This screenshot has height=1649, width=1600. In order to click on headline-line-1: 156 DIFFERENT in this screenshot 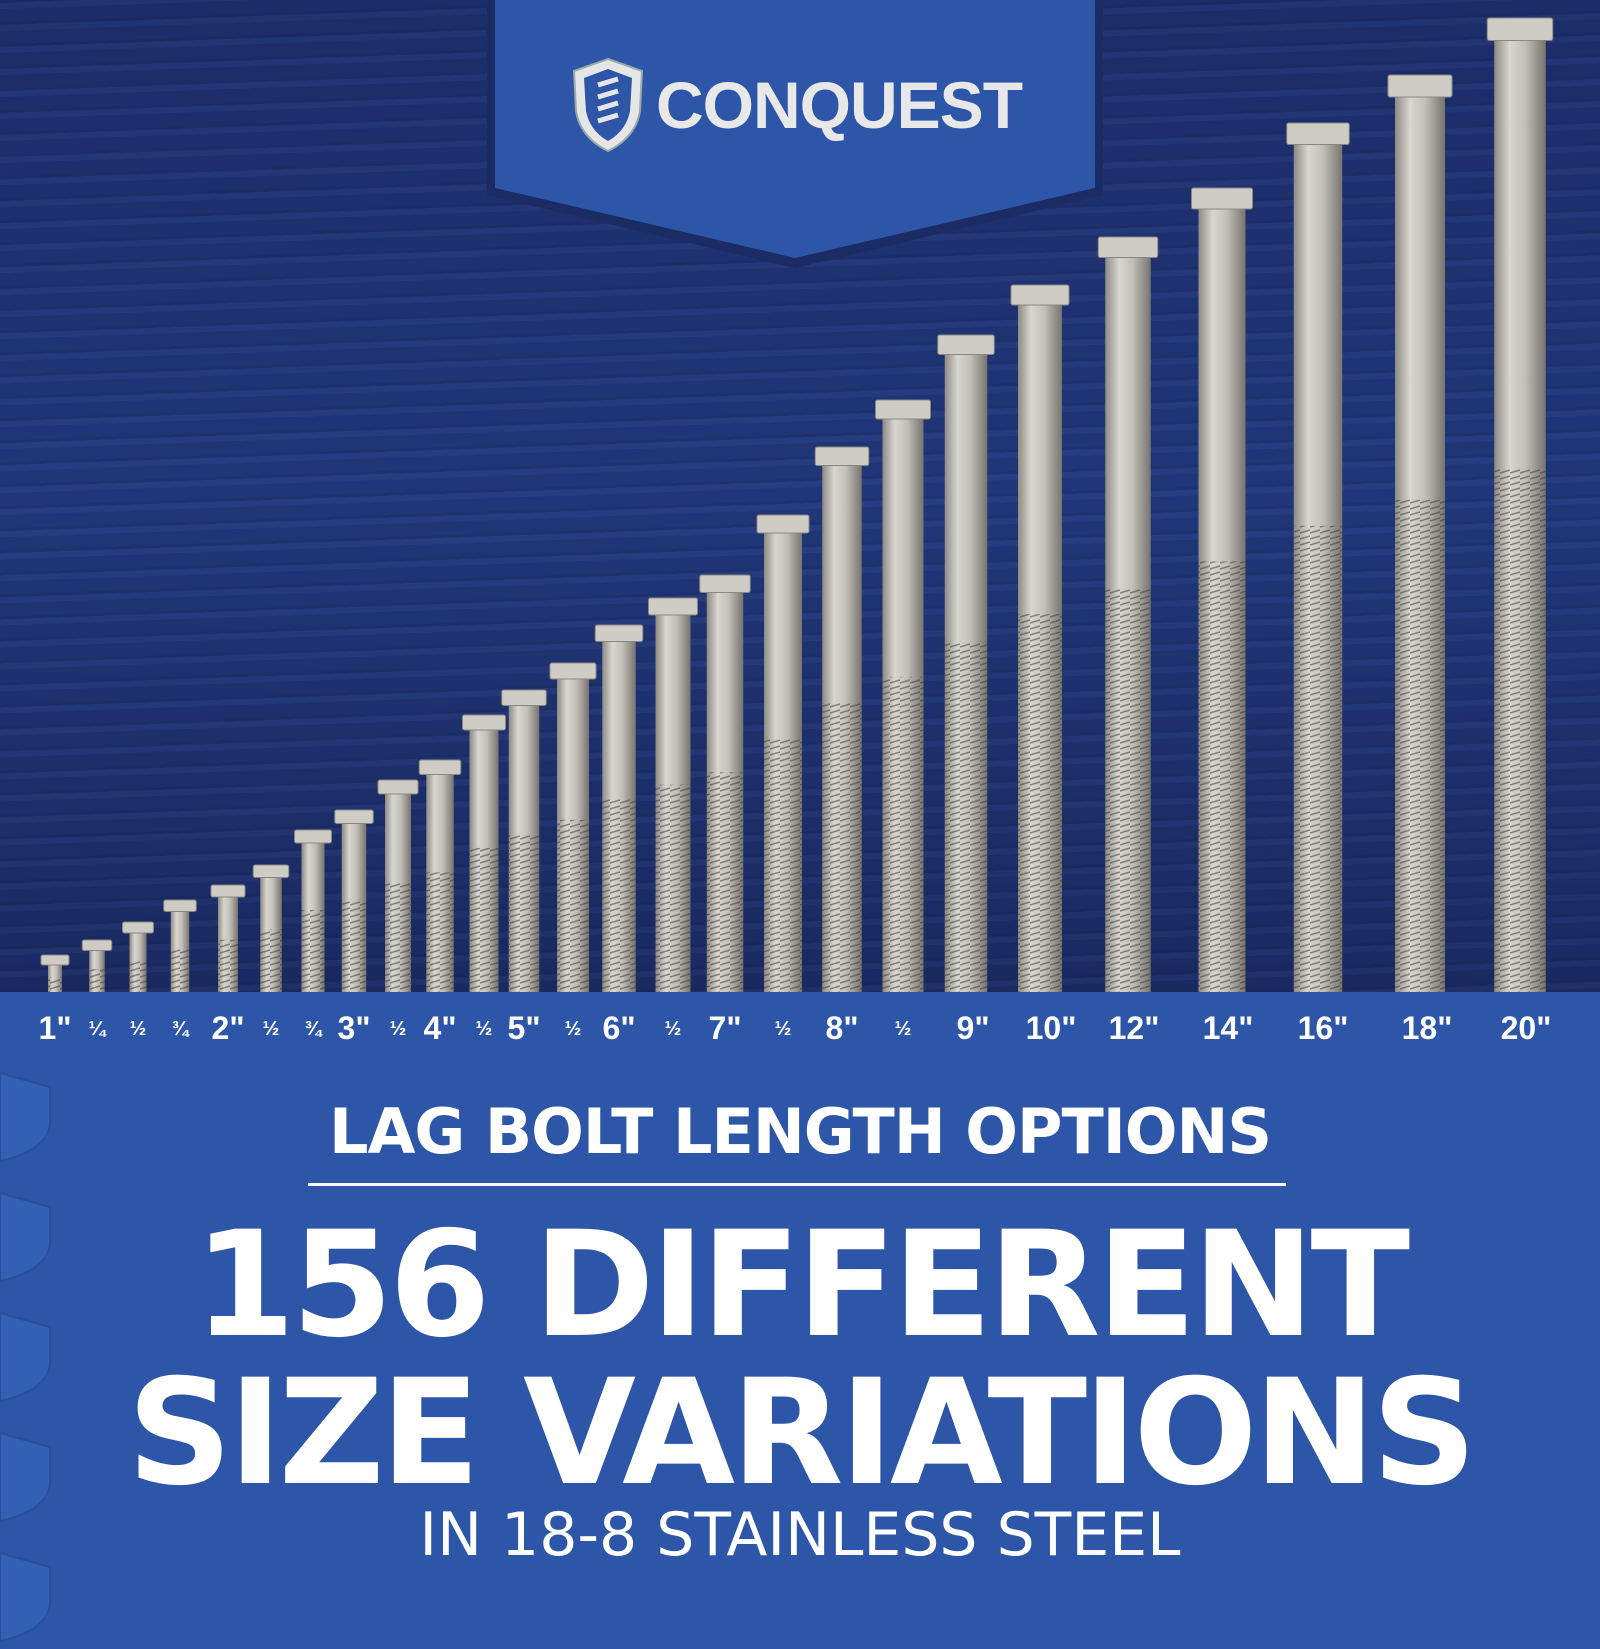, I will do `click(801, 1285)`.